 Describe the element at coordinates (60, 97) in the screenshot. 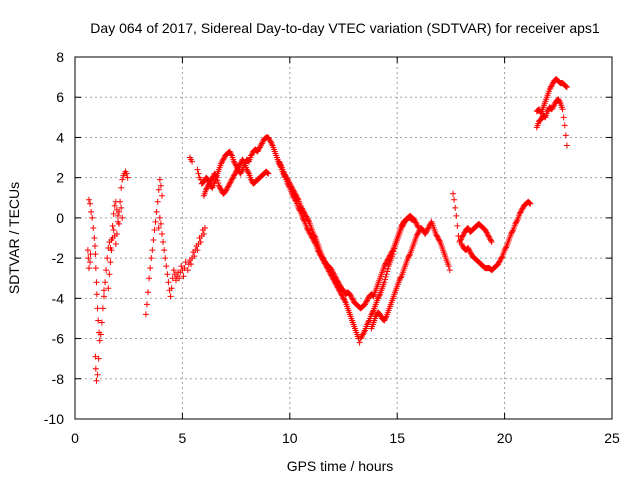

I see `y-tick-label: 6` at that location.